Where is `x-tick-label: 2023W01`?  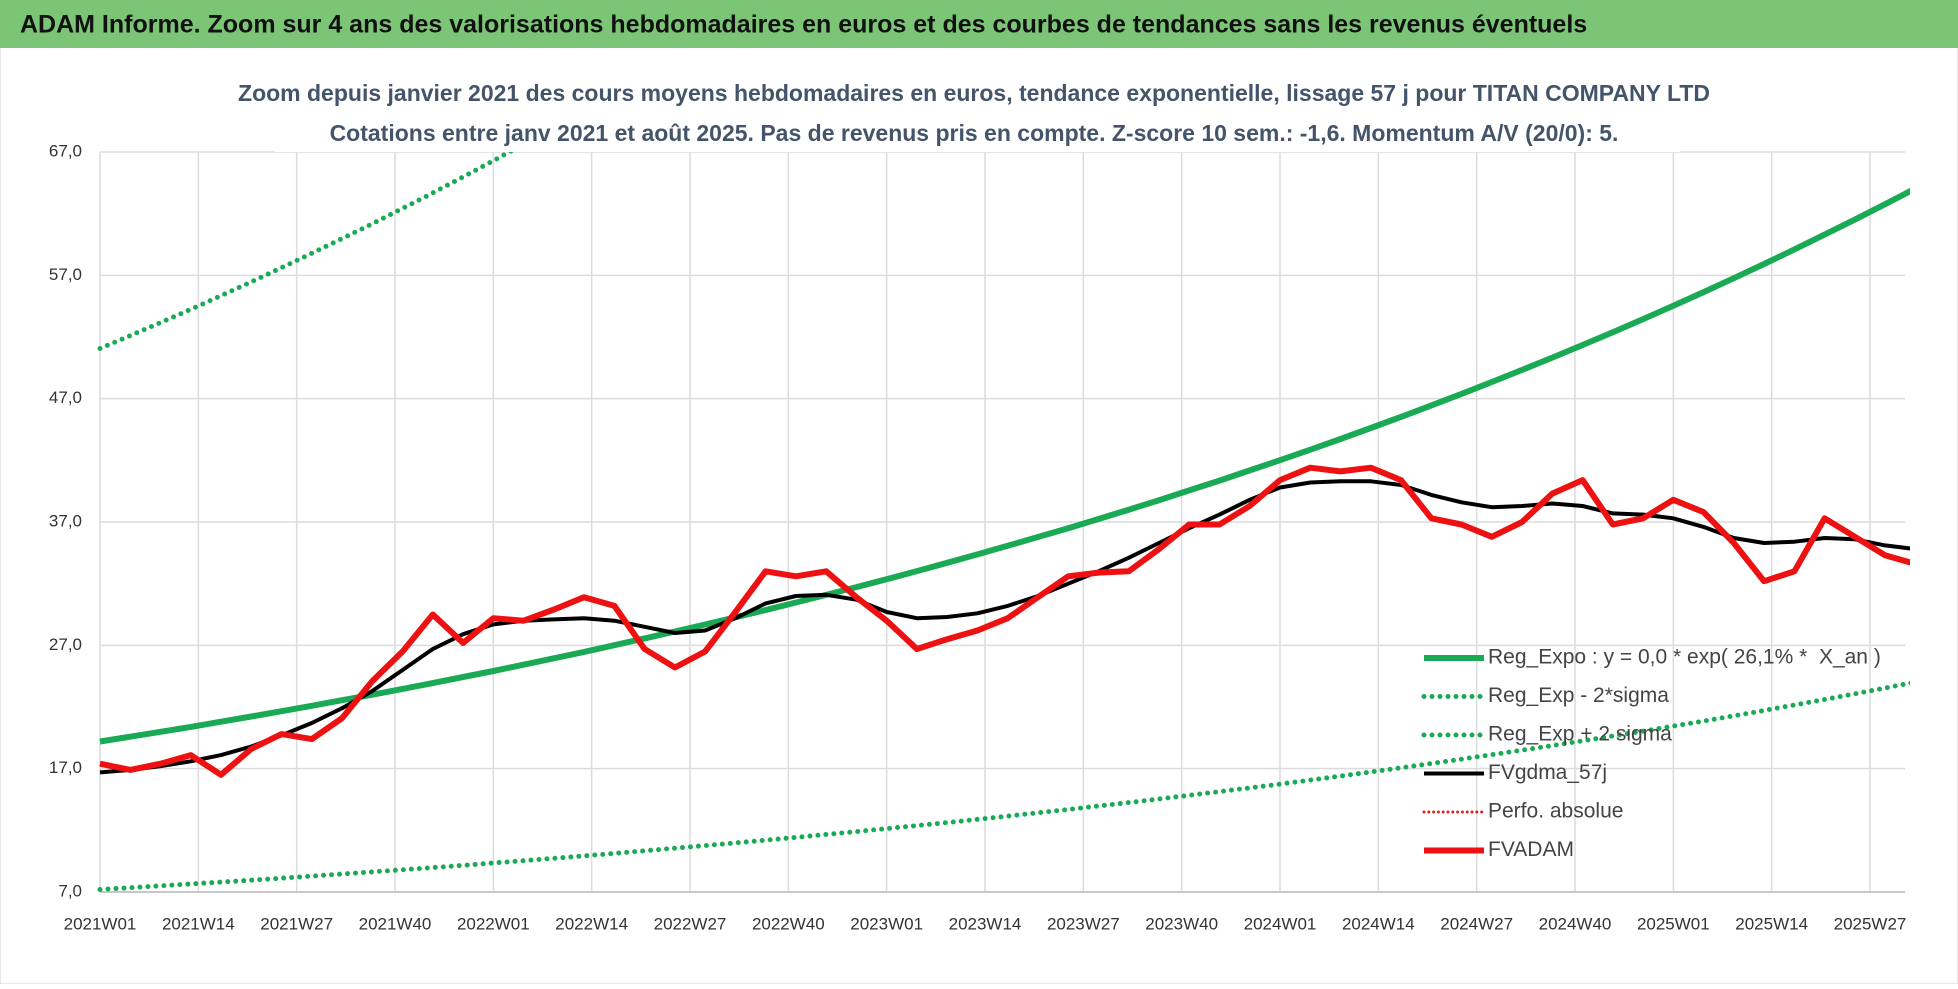 x-tick-label: 2023W01 is located at coordinates (886, 923).